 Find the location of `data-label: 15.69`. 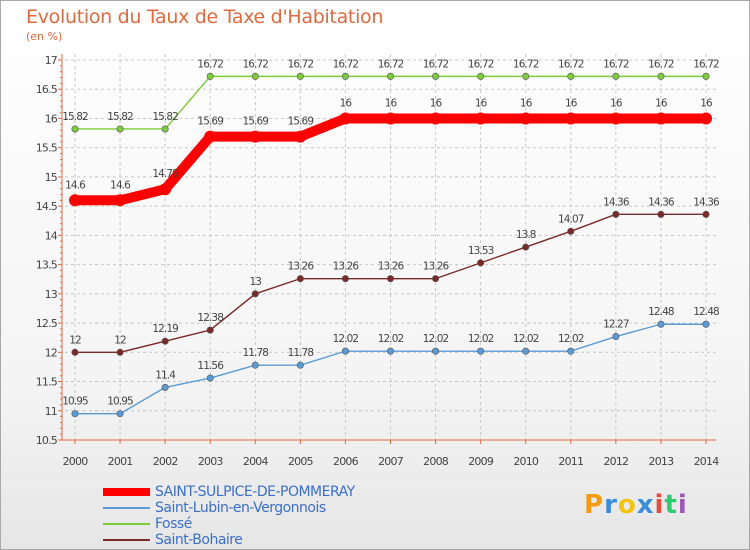

data-label: 15.69 is located at coordinates (256, 122).